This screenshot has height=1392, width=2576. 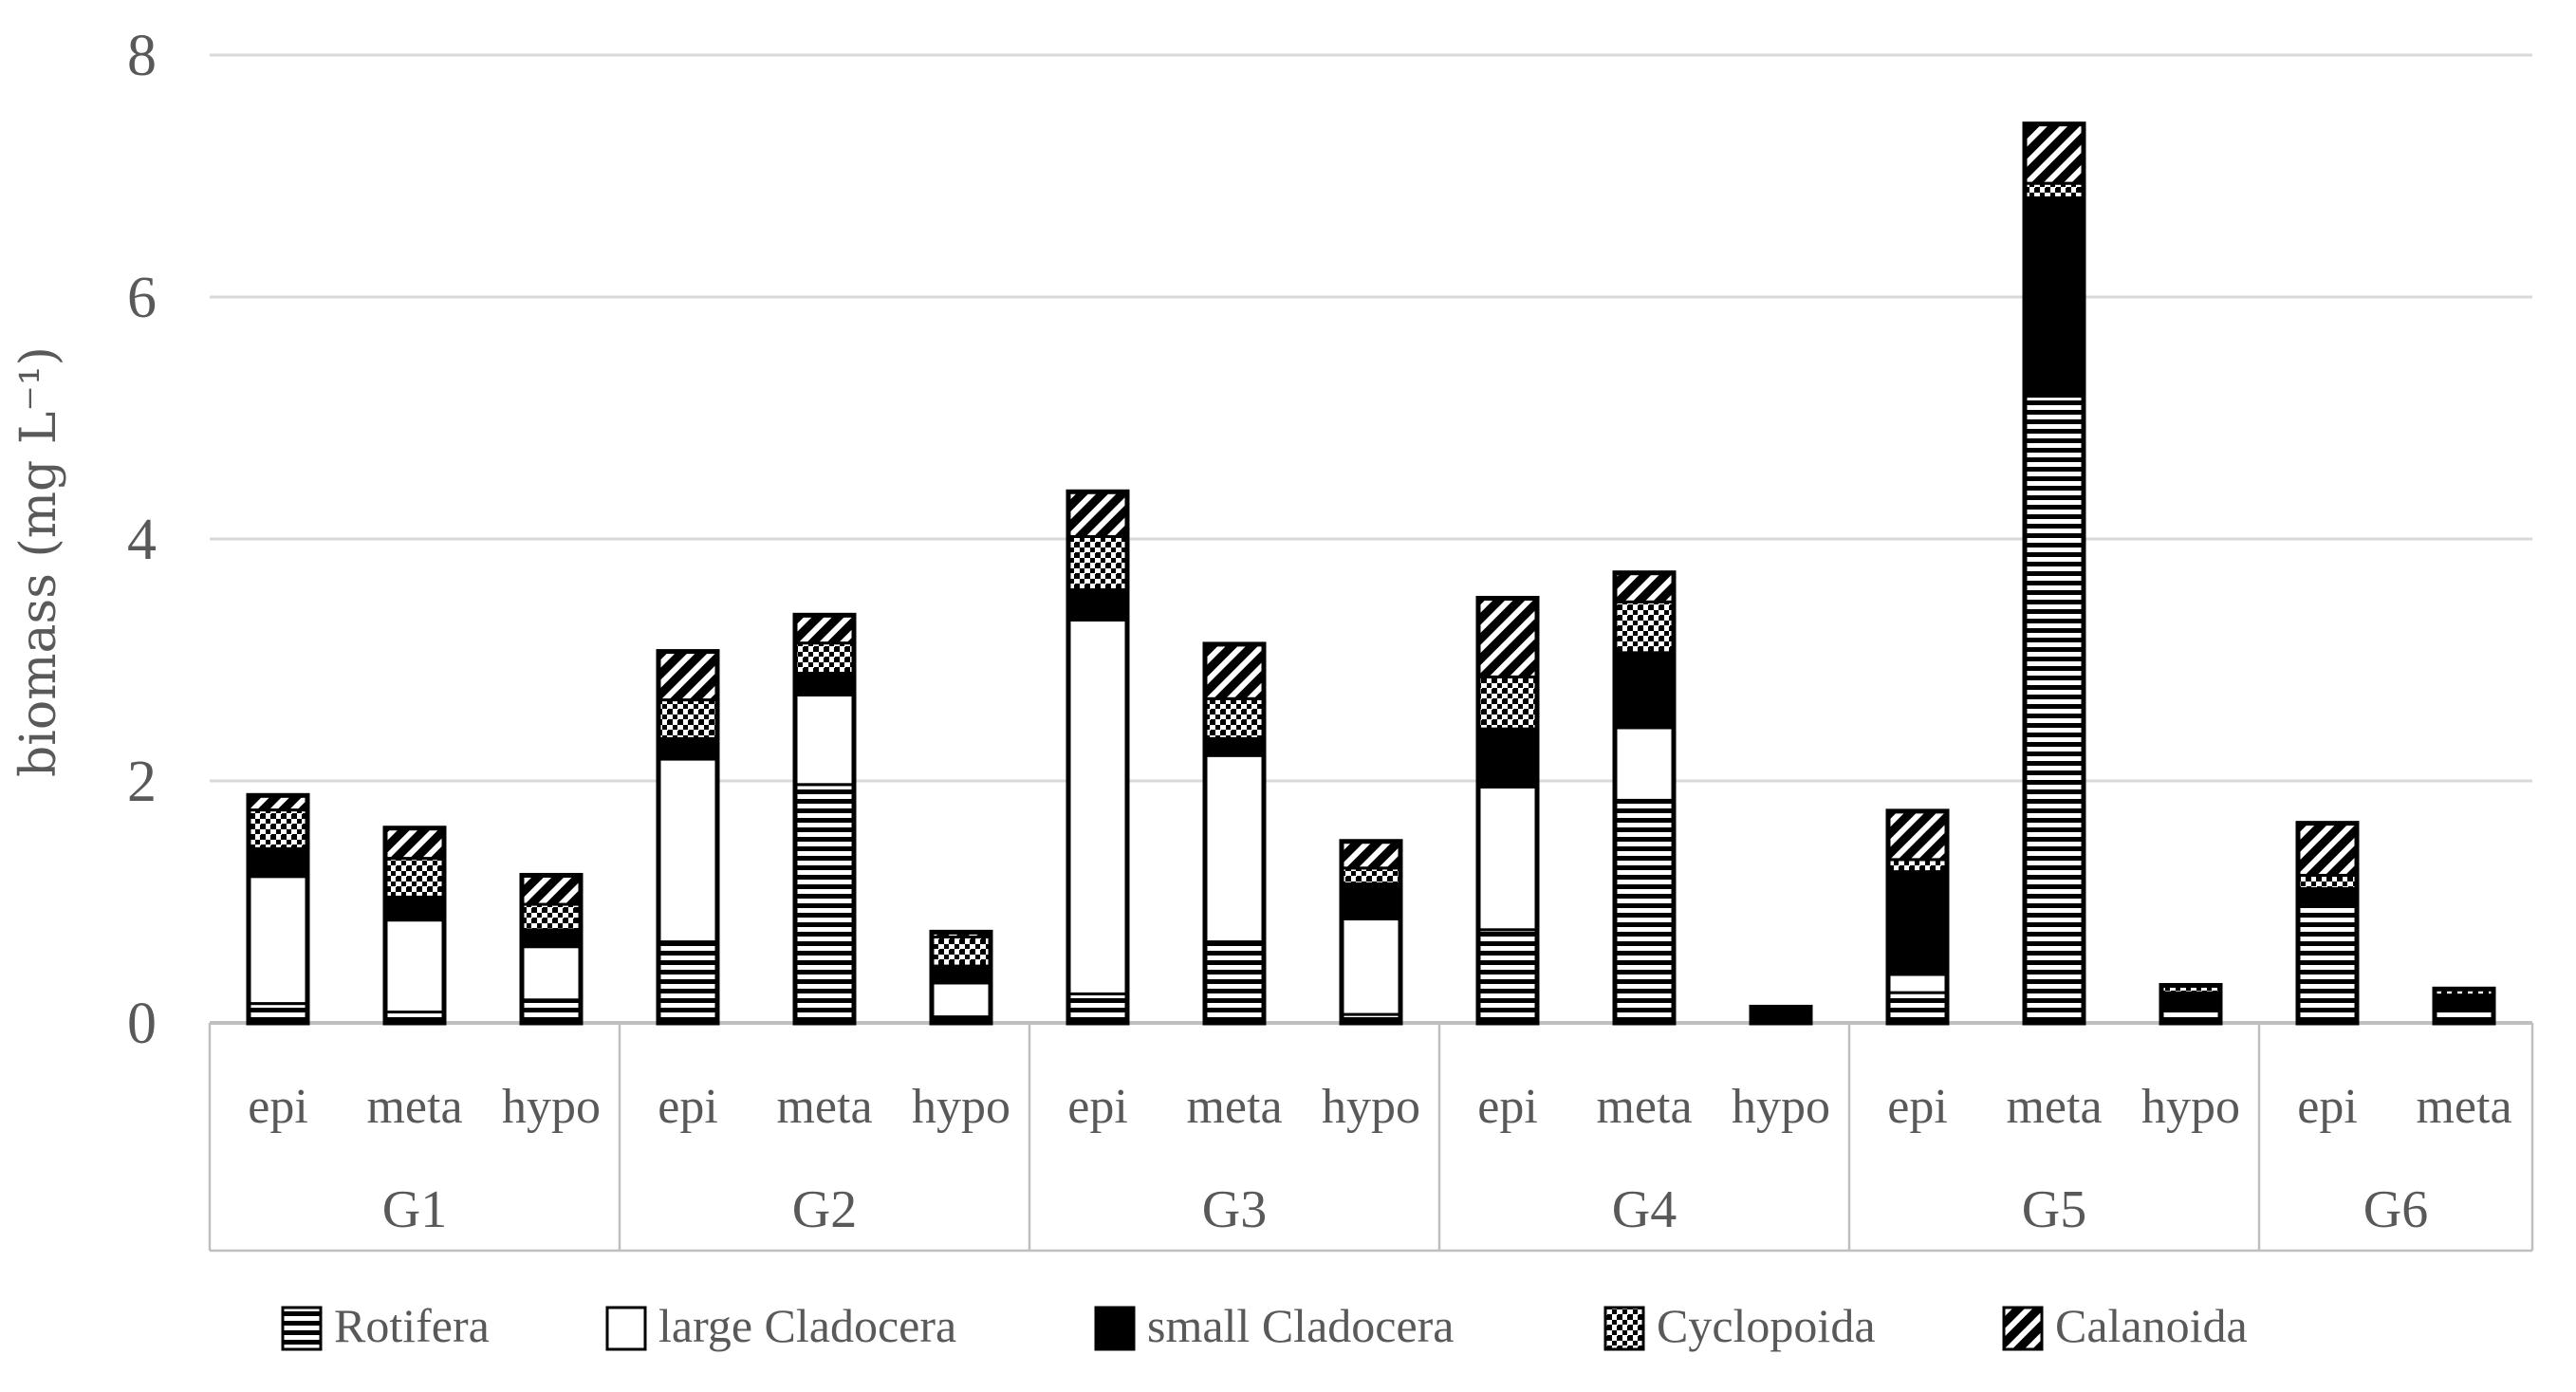 What do you see at coordinates (2395, 1209) in the screenshot?
I see `group-label: G6` at bounding box center [2395, 1209].